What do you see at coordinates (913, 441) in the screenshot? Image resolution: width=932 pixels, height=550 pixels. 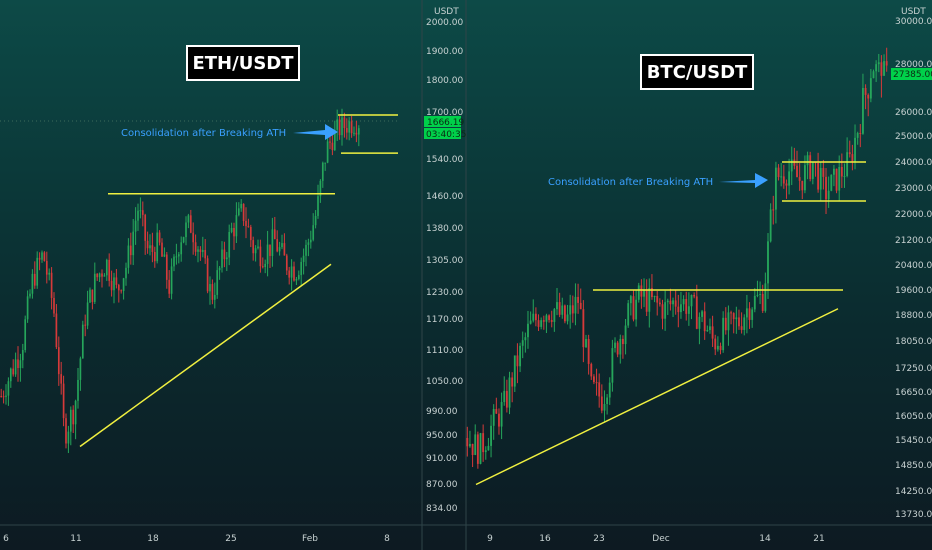 I see `price-tick-label: 15450.00` at bounding box center [913, 441].